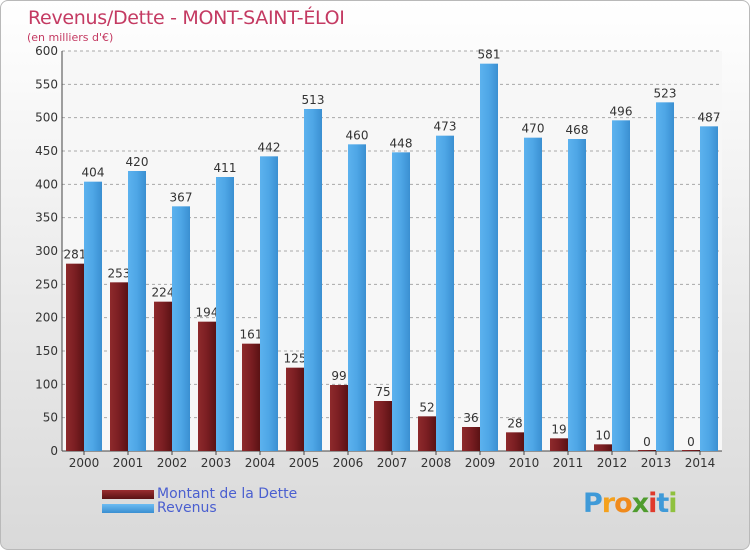 The image size is (750, 550). I want to click on y-tick-label: 450, so click(46, 151).